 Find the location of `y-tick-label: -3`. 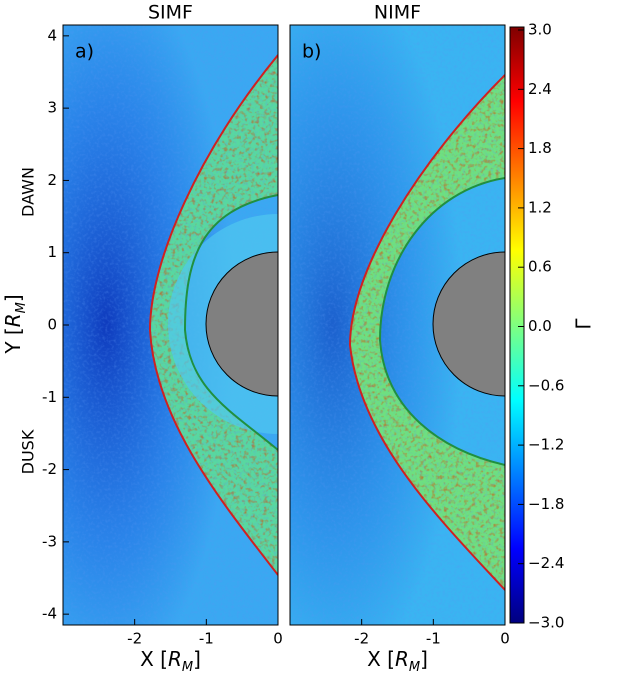

y-tick-label: -3 is located at coordinates (49, 541).